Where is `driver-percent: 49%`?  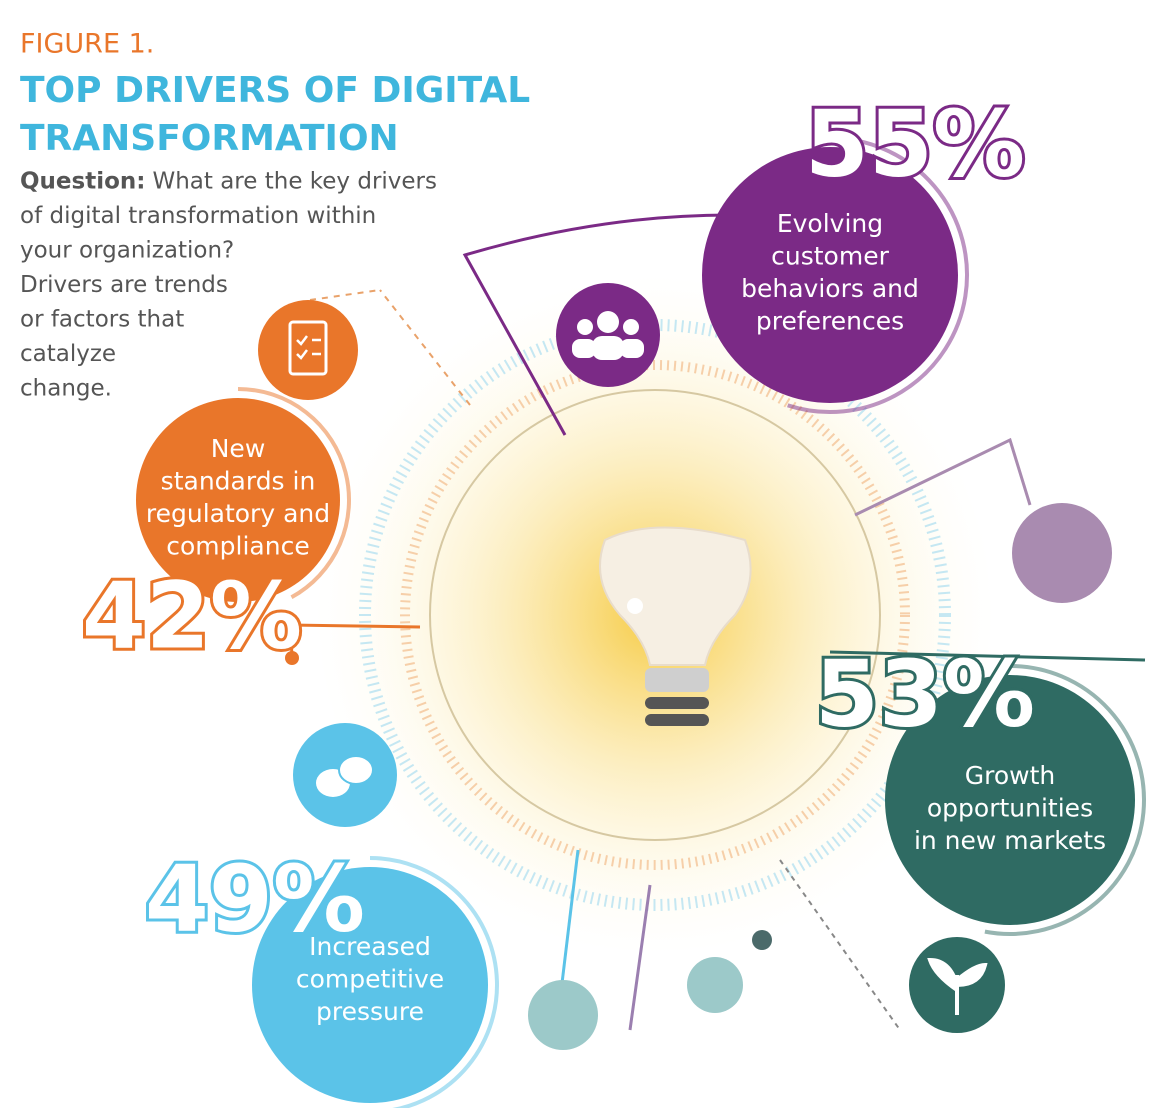
driver-percent: 49% is located at coordinates (255, 898).